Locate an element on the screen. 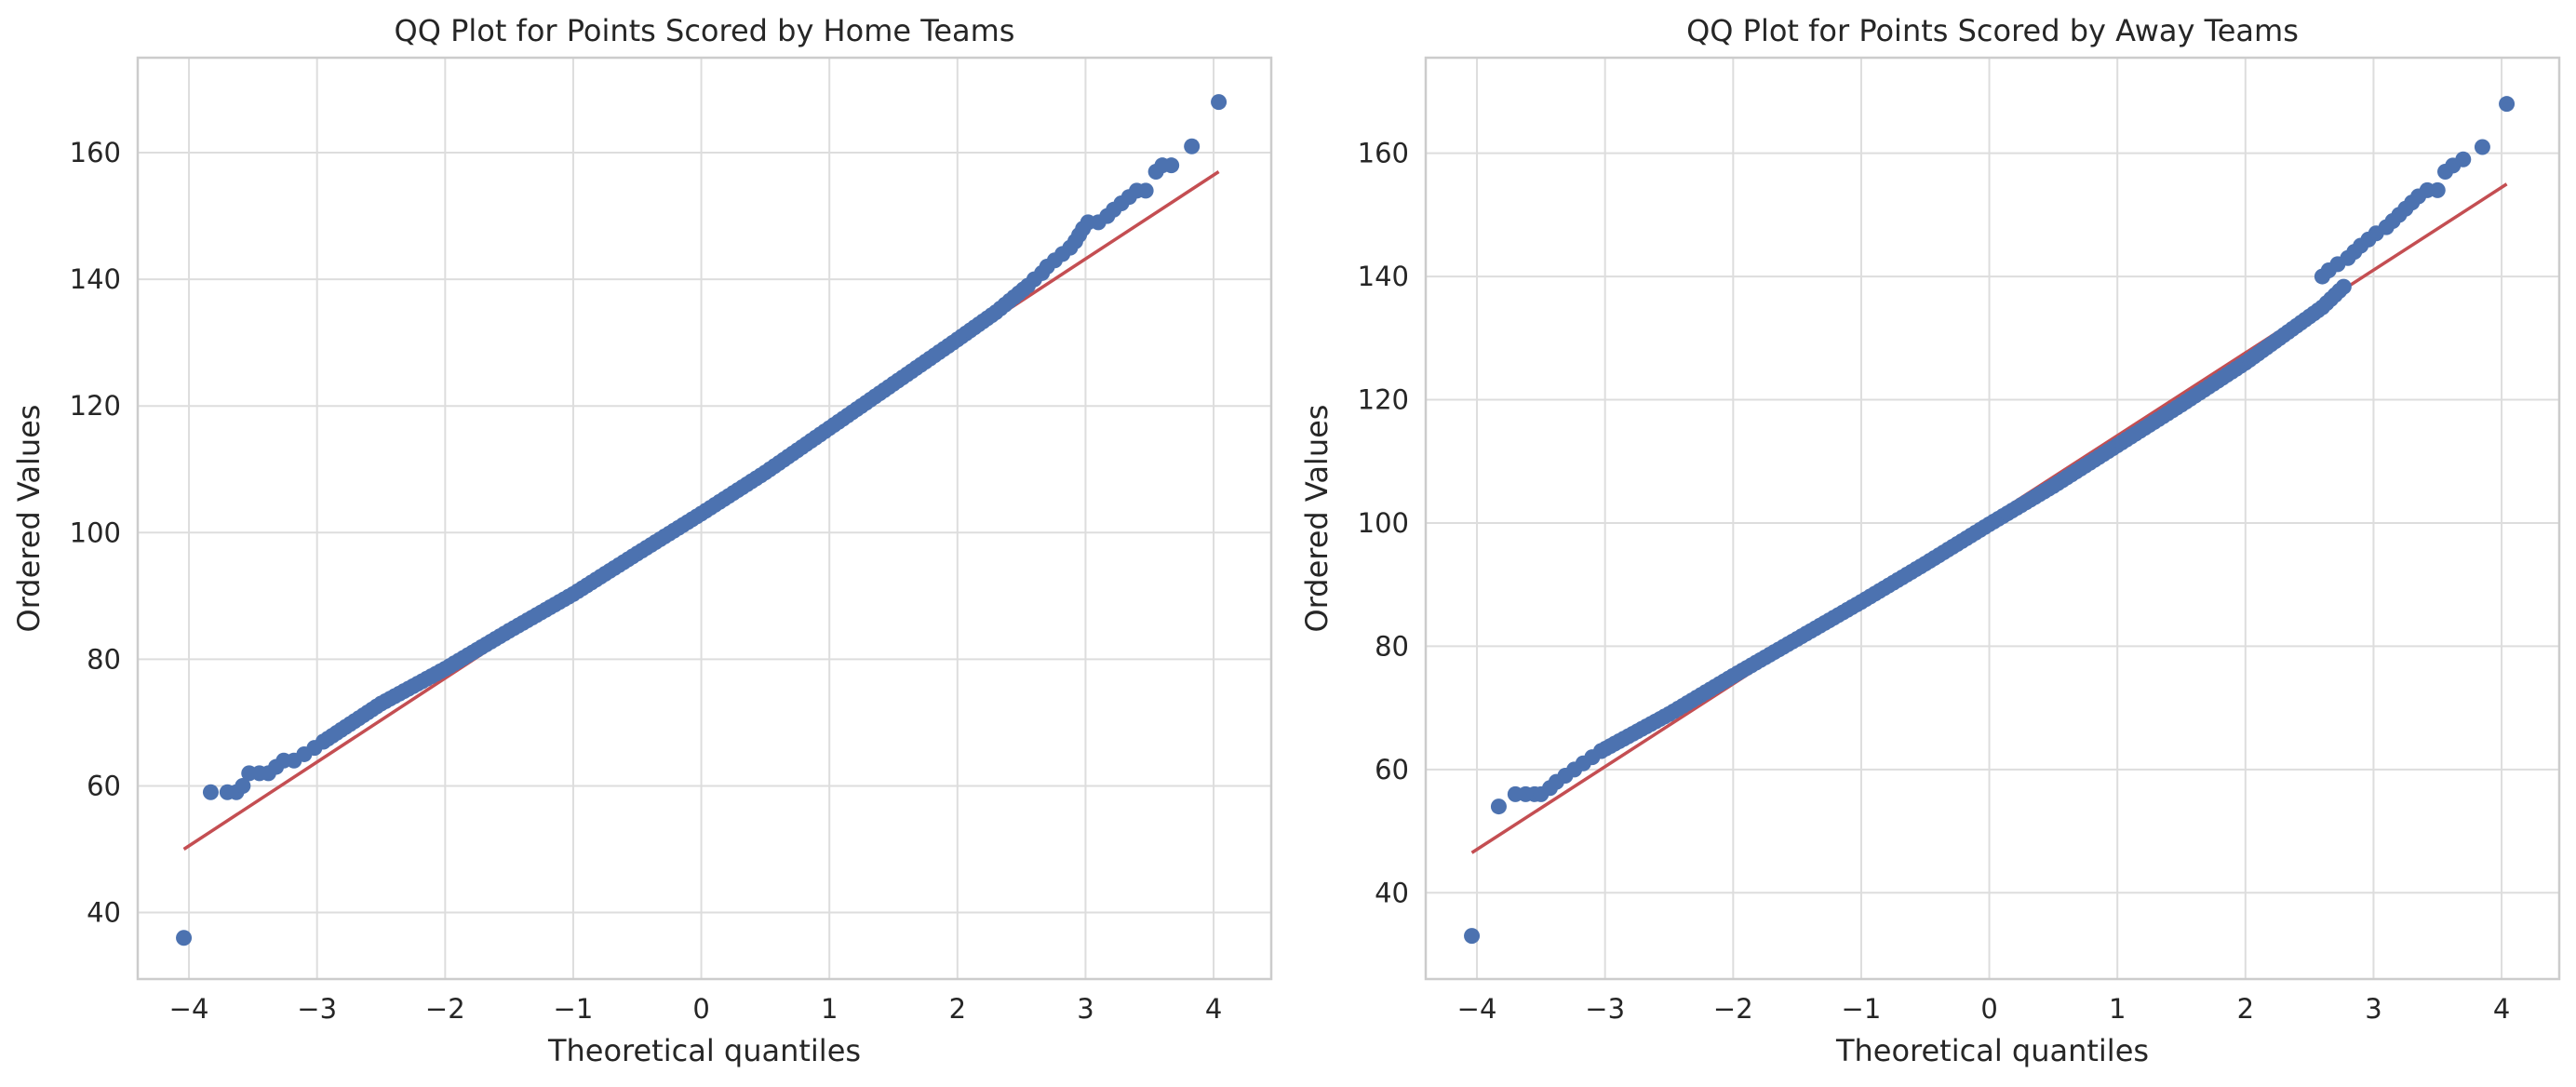 Image resolution: width=2576 pixels, height=1087 pixels. away-x-tick-label: −3 is located at coordinates (1605, 1009).